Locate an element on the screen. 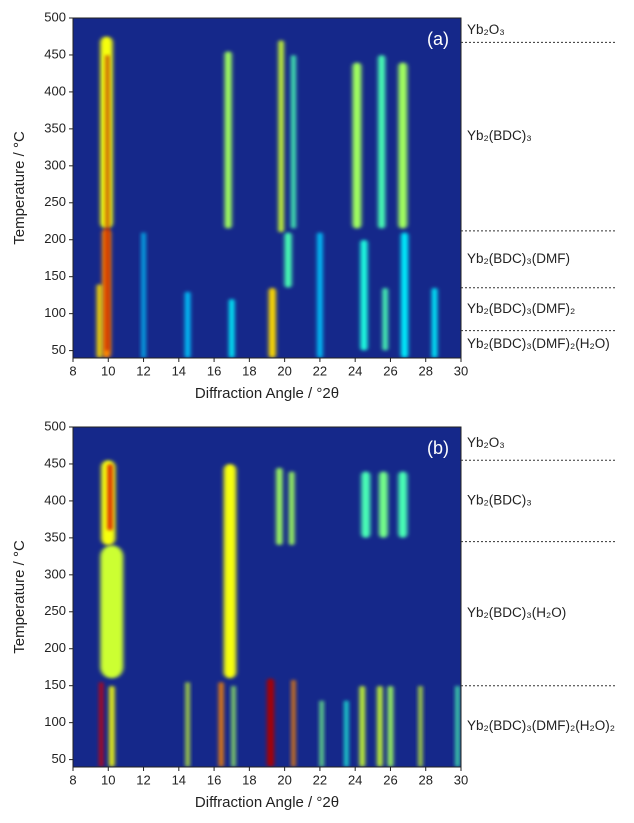  phase-label: Yb₂(BDC)₃(DMF)₂ is located at coordinates (521, 308).